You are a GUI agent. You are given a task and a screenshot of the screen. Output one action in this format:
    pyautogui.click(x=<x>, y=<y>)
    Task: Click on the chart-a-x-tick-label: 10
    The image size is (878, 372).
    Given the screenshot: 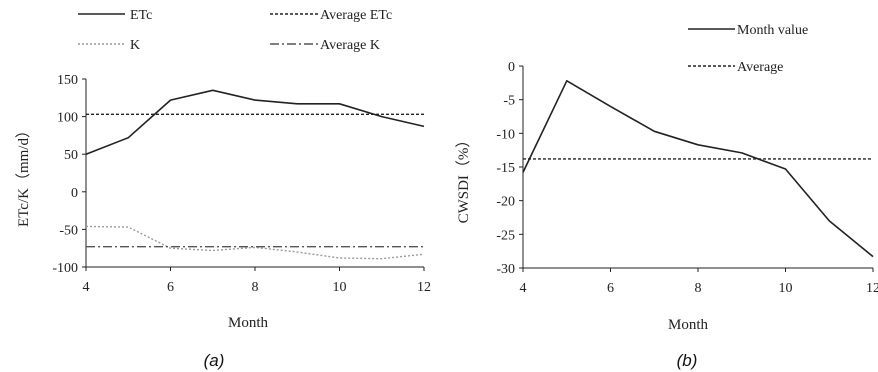 What is the action you would take?
    pyautogui.click(x=340, y=287)
    